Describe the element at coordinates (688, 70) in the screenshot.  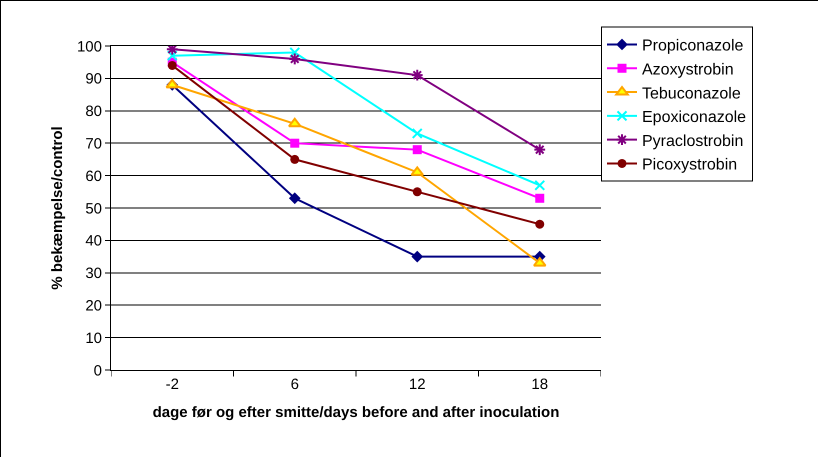
I see `legend-label: Azoxystrobin` at that location.